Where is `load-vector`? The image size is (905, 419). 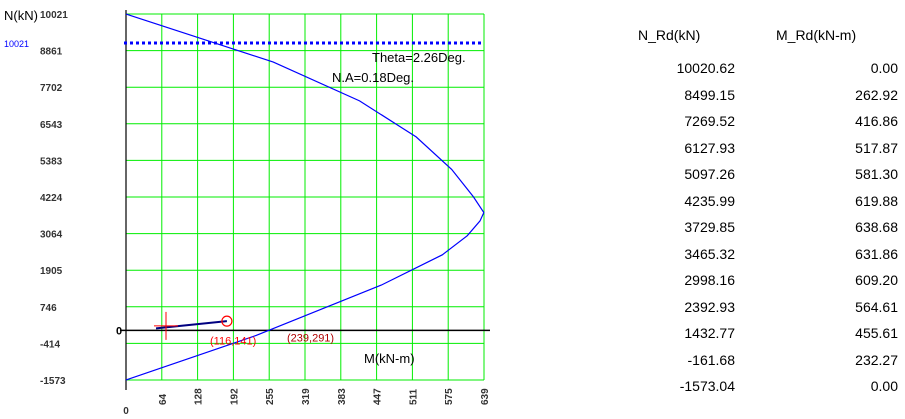
load-vector is located at coordinates (191, 325).